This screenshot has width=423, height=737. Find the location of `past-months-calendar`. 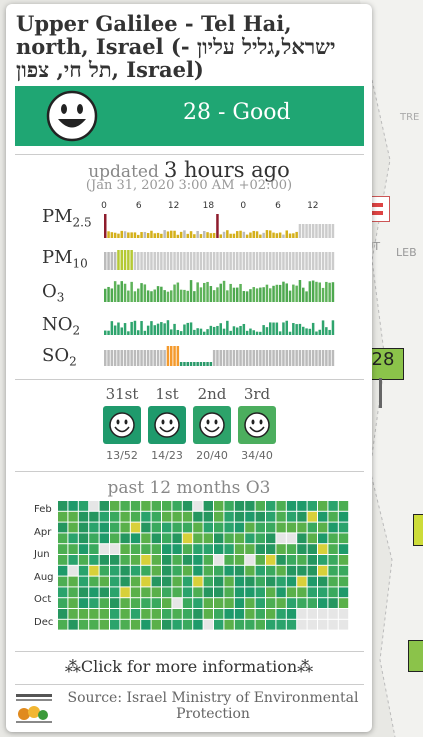

past-months-calendar is located at coordinates (208, 571).